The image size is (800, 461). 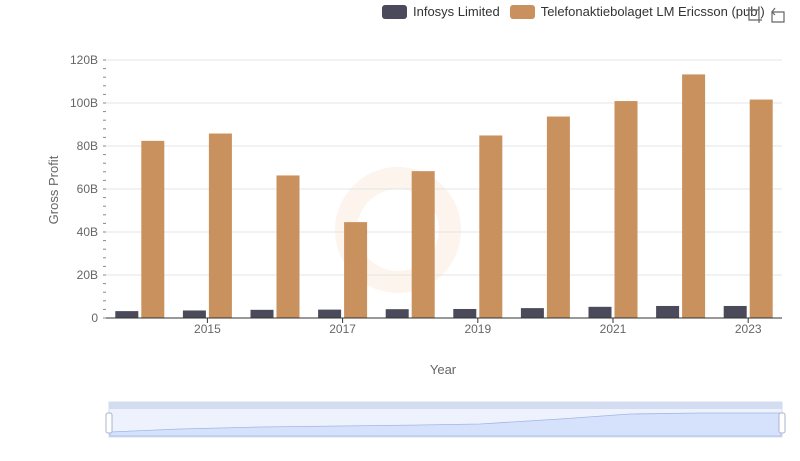 I want to click on legend-swatch-infosys, so click(x=394, y=11).